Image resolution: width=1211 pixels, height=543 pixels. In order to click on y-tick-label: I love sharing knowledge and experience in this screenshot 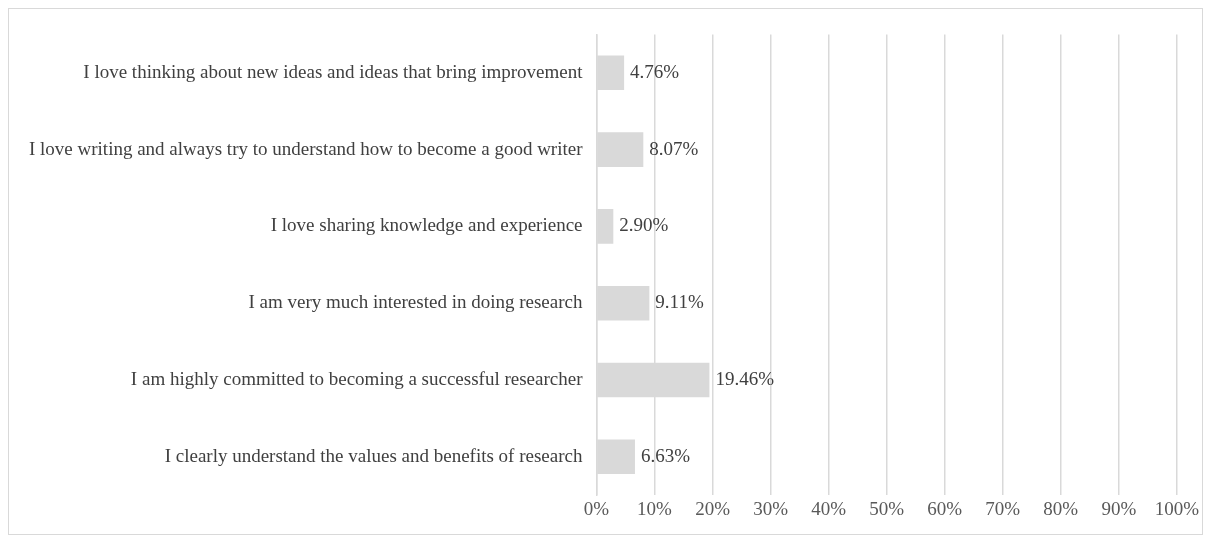, I will do `click(426, 225)`.